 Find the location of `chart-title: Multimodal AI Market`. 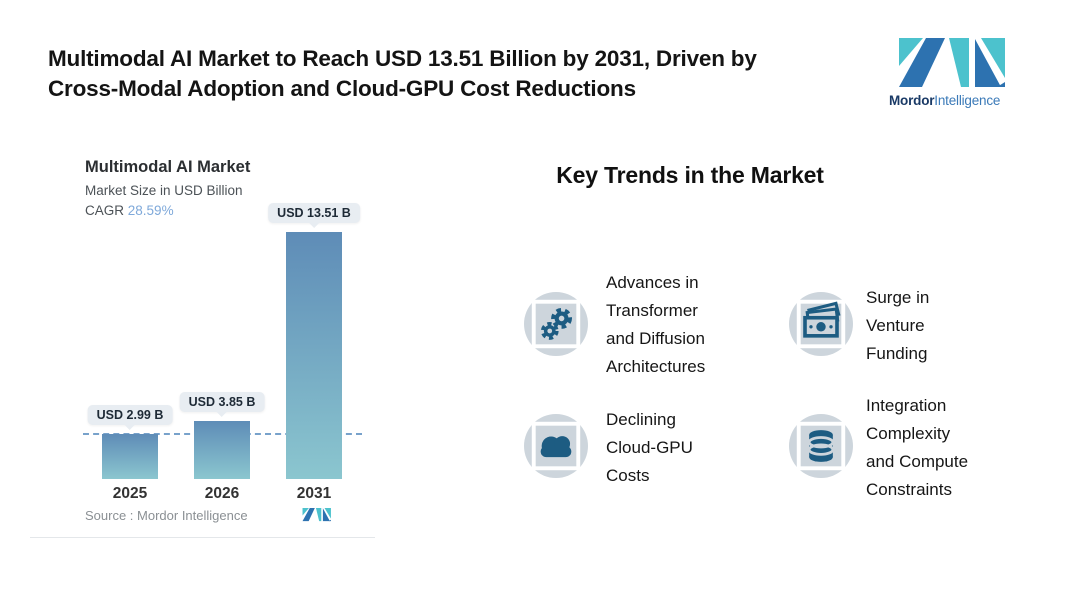

chart-title: Multimodal AI Market is located at coordinates (168, 167).